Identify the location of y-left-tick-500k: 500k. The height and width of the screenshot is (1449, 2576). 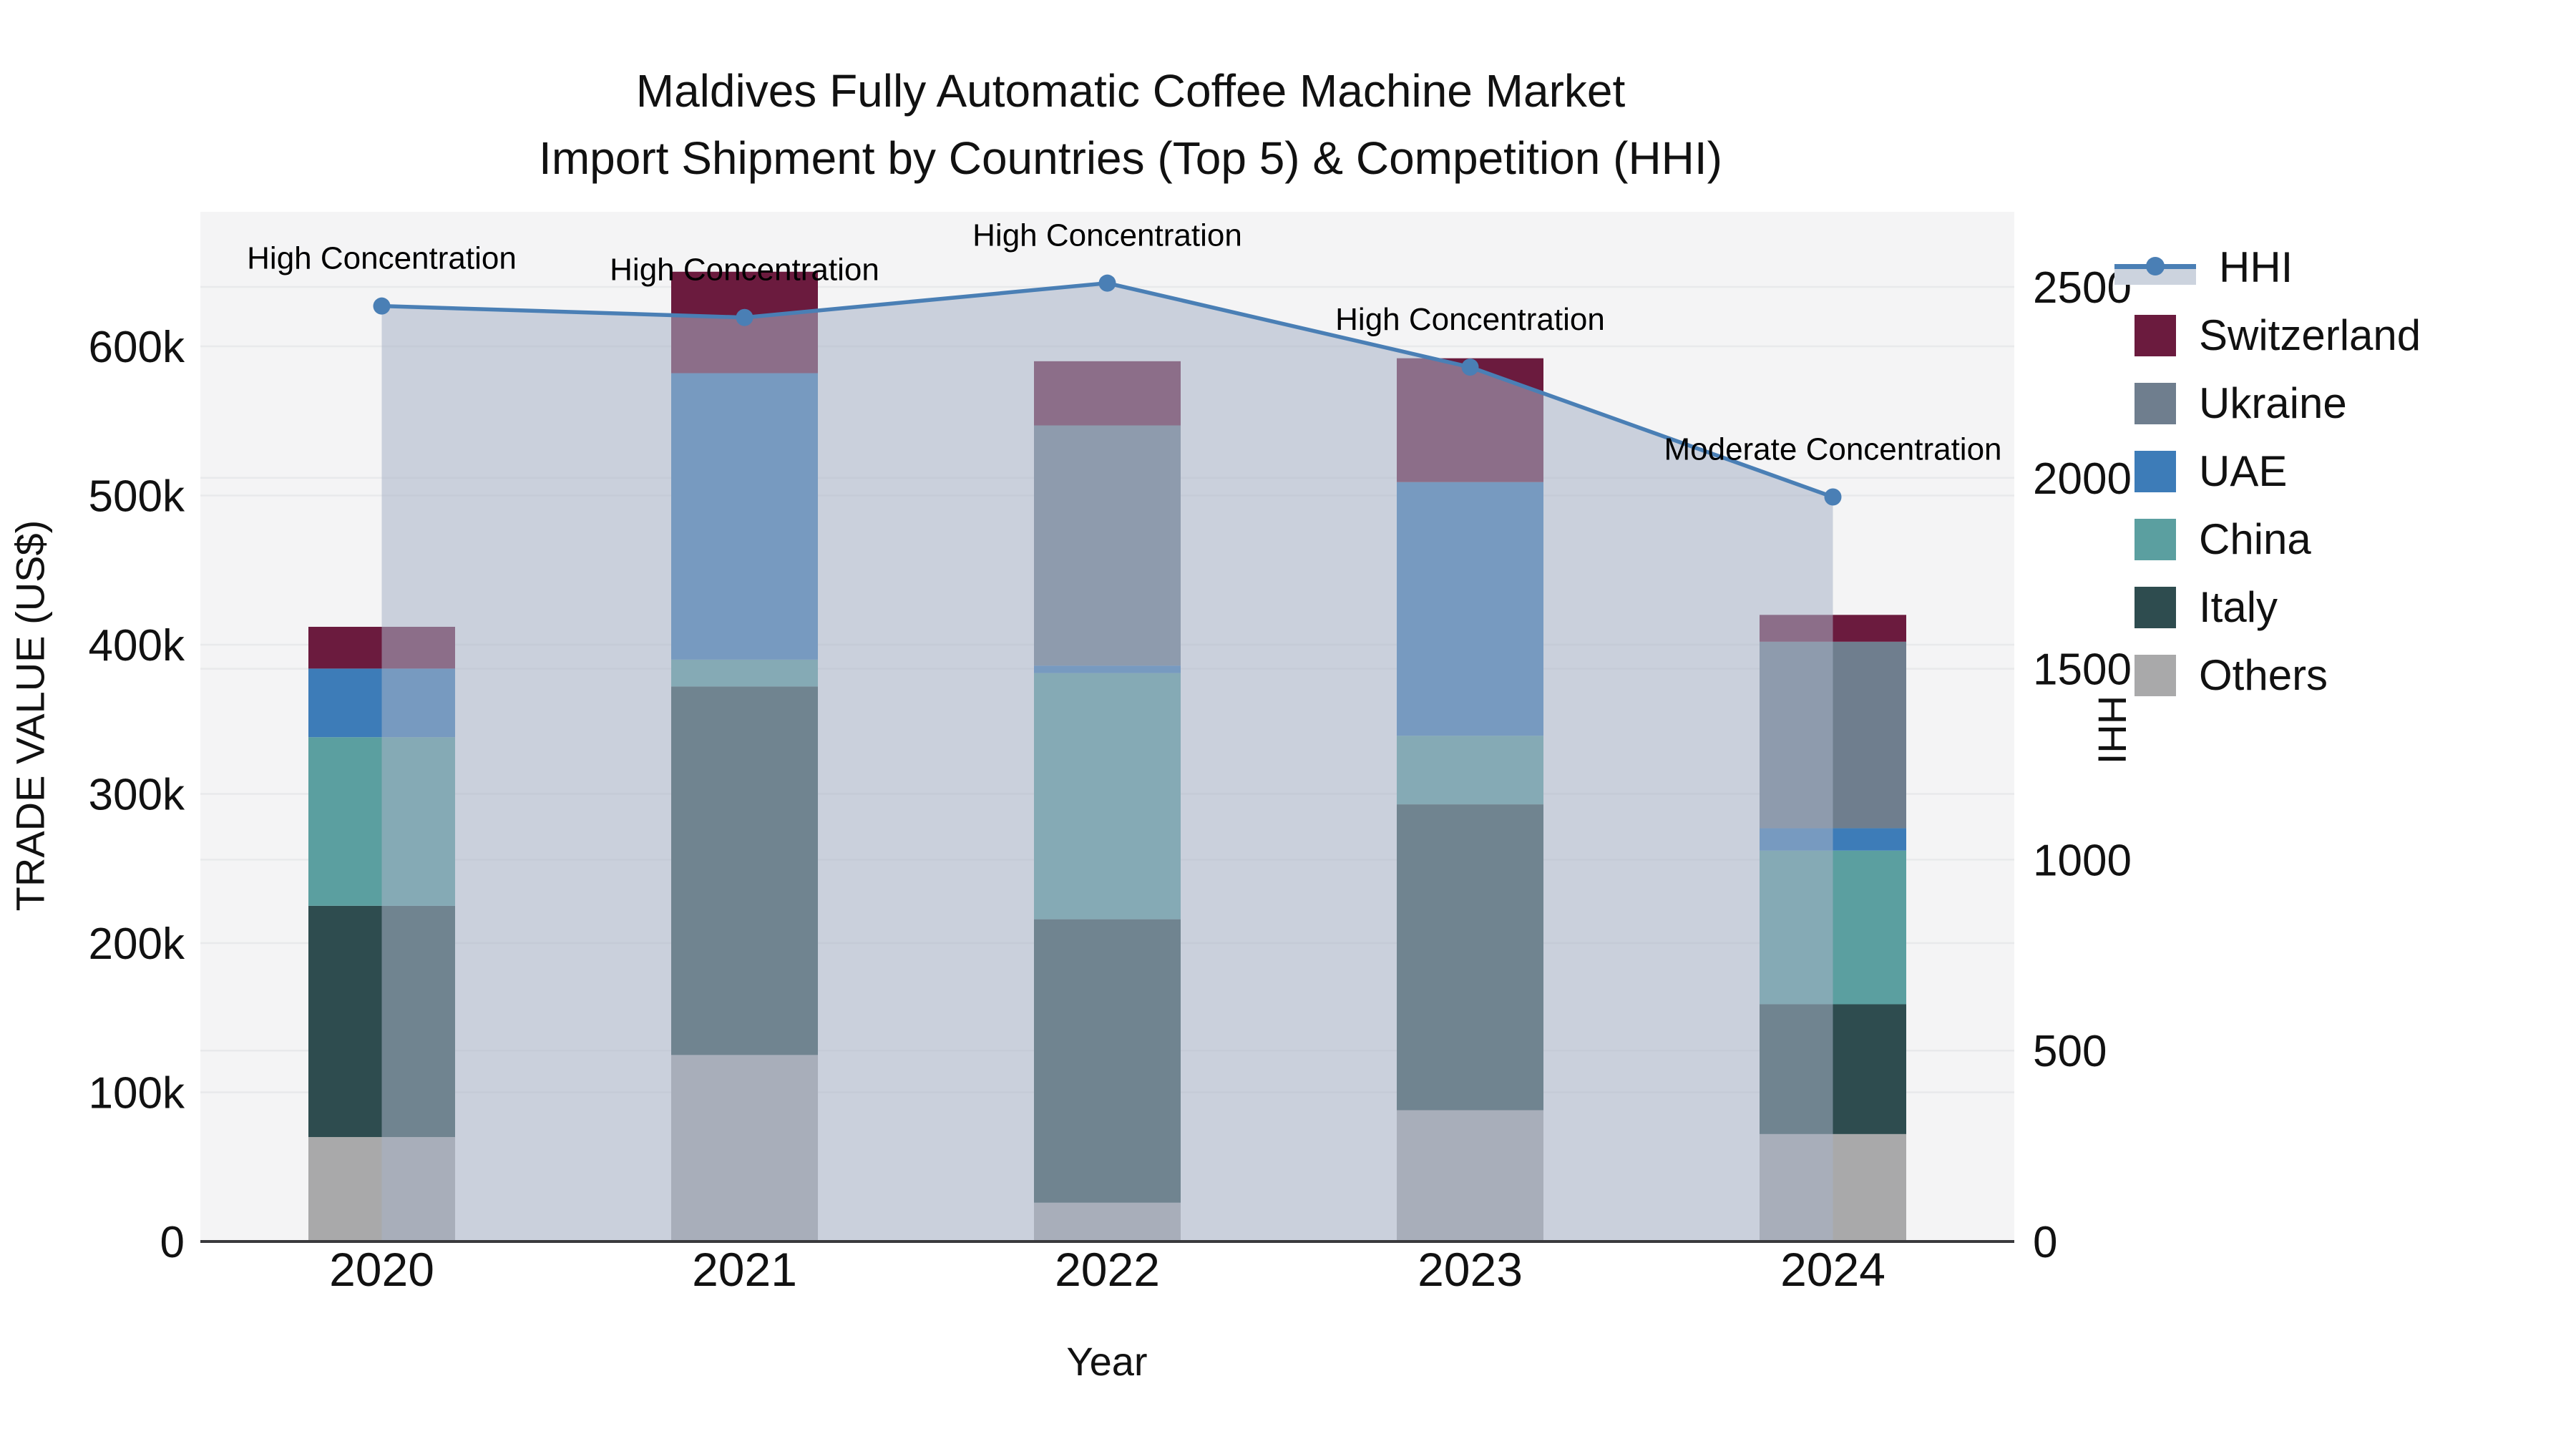
(137, 497).